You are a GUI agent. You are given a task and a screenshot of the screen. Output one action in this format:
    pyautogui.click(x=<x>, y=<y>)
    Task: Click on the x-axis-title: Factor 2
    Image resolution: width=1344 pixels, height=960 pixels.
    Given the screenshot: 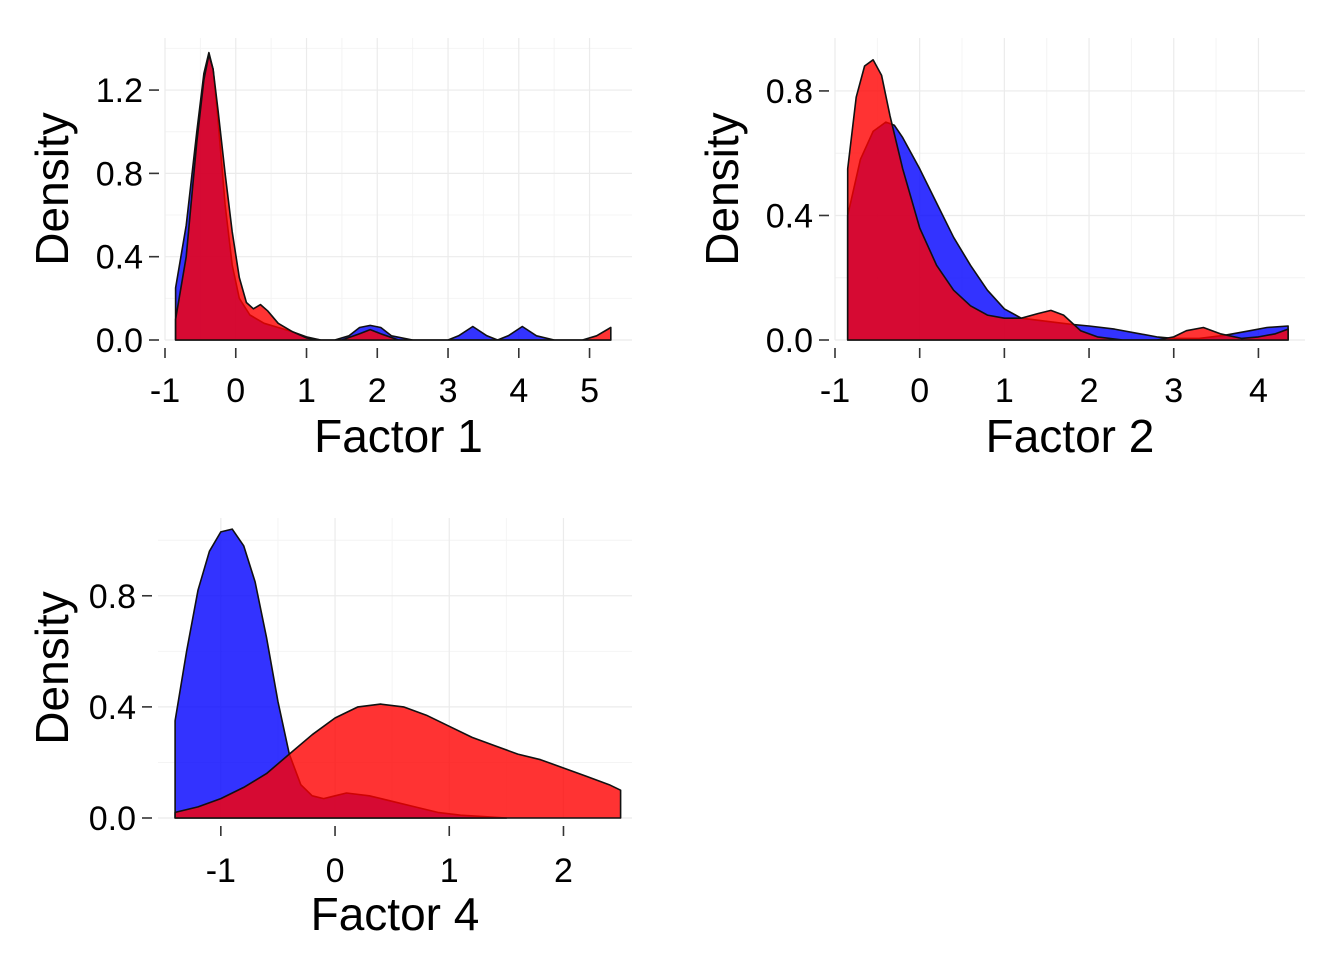 What is the action you would take?
    pyautogui.click(x=1070, y=436)
    